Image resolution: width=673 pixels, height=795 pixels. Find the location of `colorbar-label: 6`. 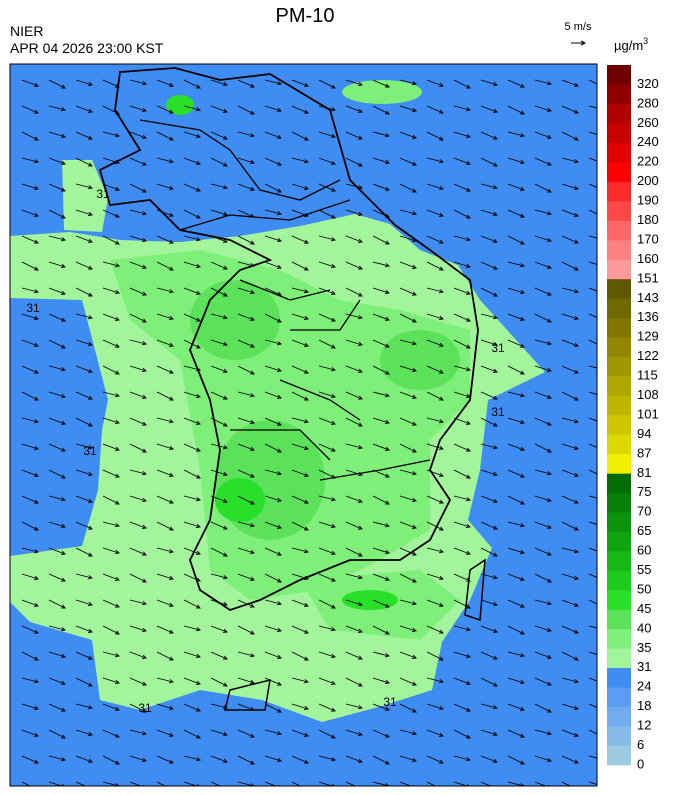

colorbar-label: 6 is located at coordinates (640, 744).